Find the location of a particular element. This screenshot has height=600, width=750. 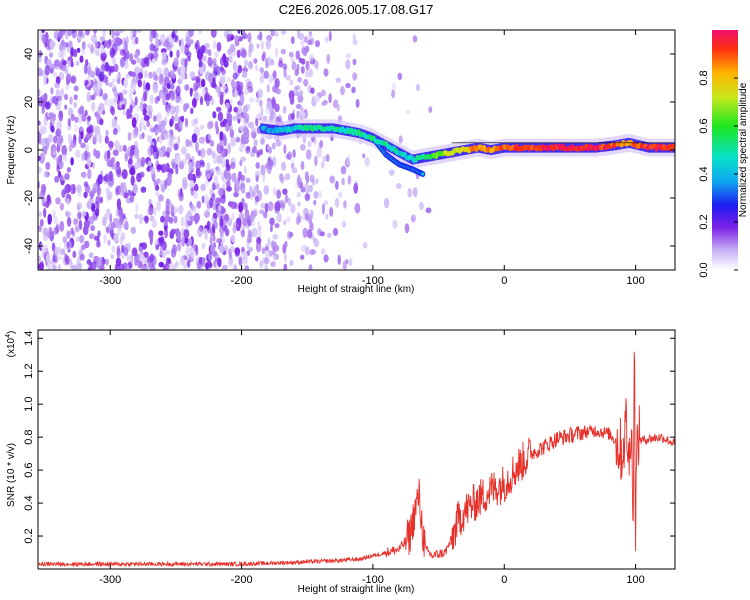

x-tick-label: -200 is located at coordinates (242, 580).